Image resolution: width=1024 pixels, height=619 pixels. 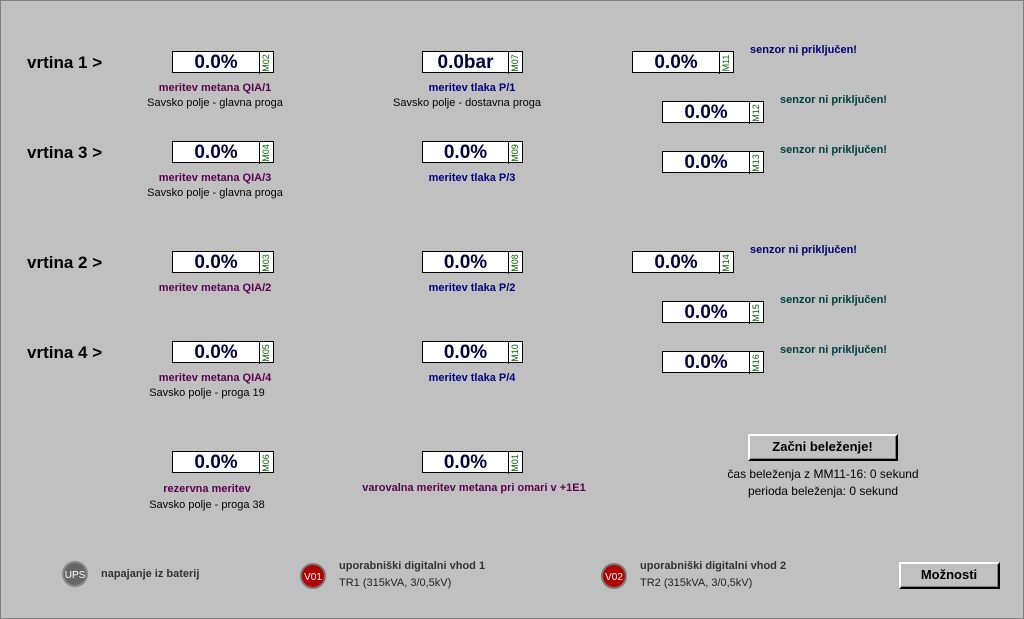 I want to click on field-m14: 0.0% M14, so click(x=683, y=262).